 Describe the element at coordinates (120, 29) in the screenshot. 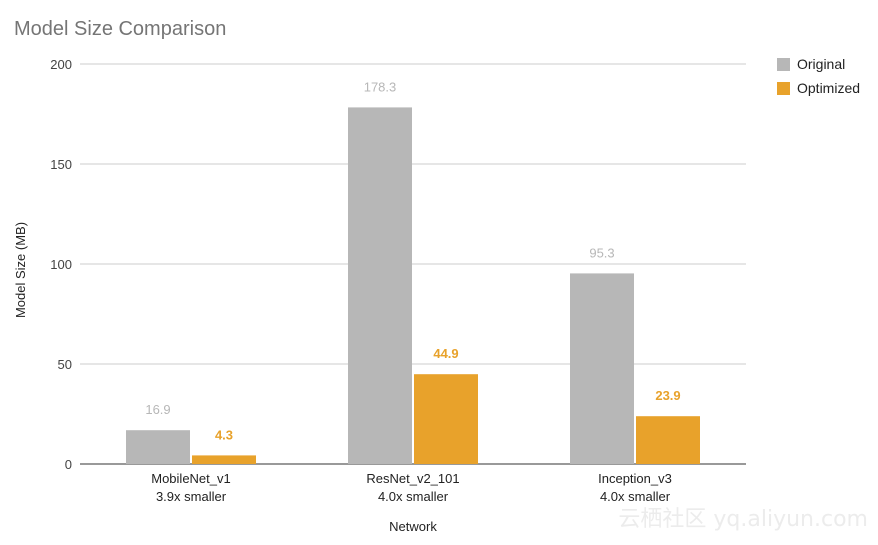

I see `chart-title: Model Size Comparison` at that location.